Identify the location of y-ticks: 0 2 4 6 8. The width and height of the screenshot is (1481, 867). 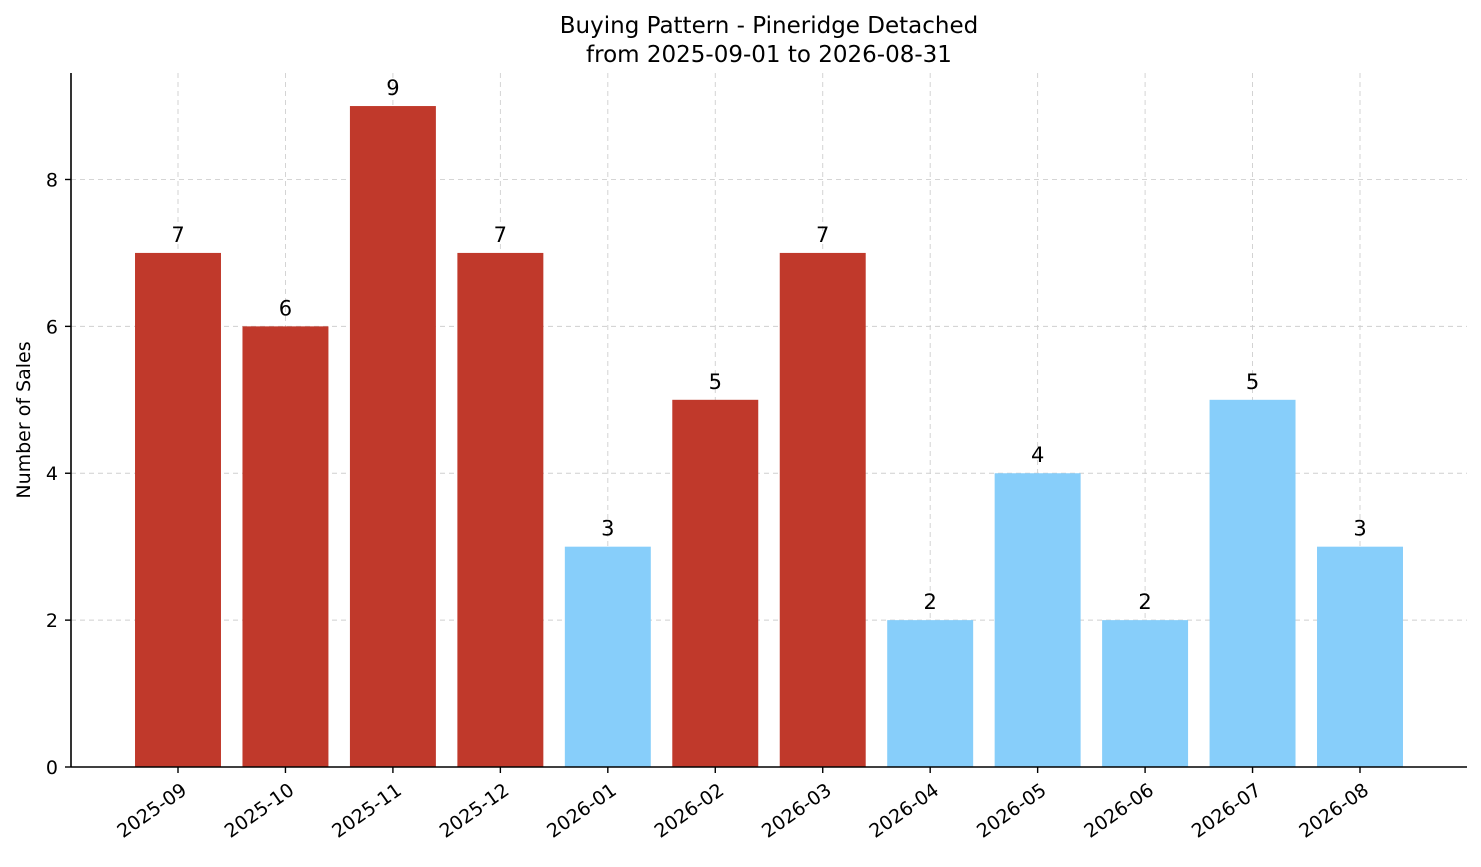
(58, 474).